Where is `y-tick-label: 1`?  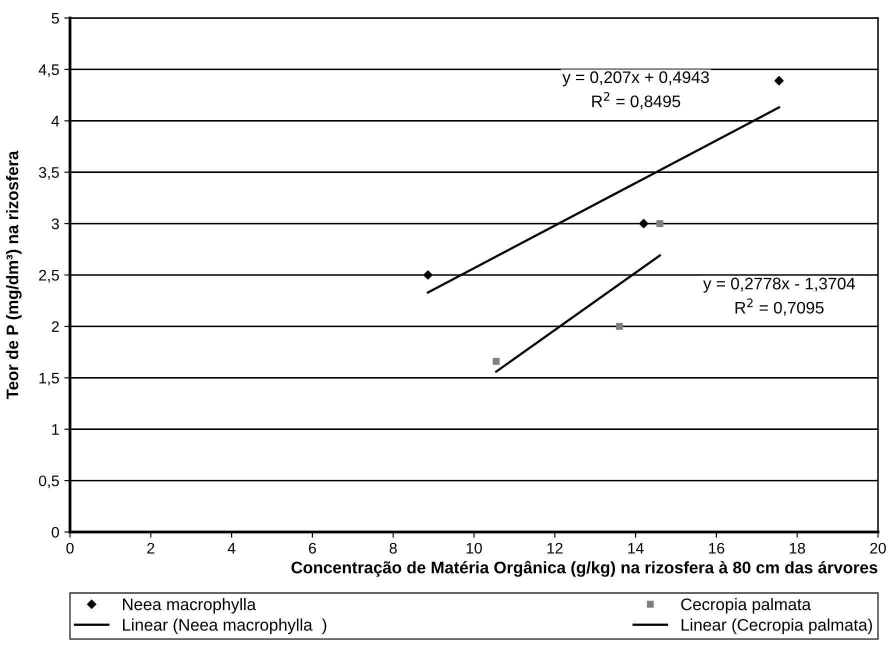 y-tick-label: 1 is located at coordinates (55, 429).